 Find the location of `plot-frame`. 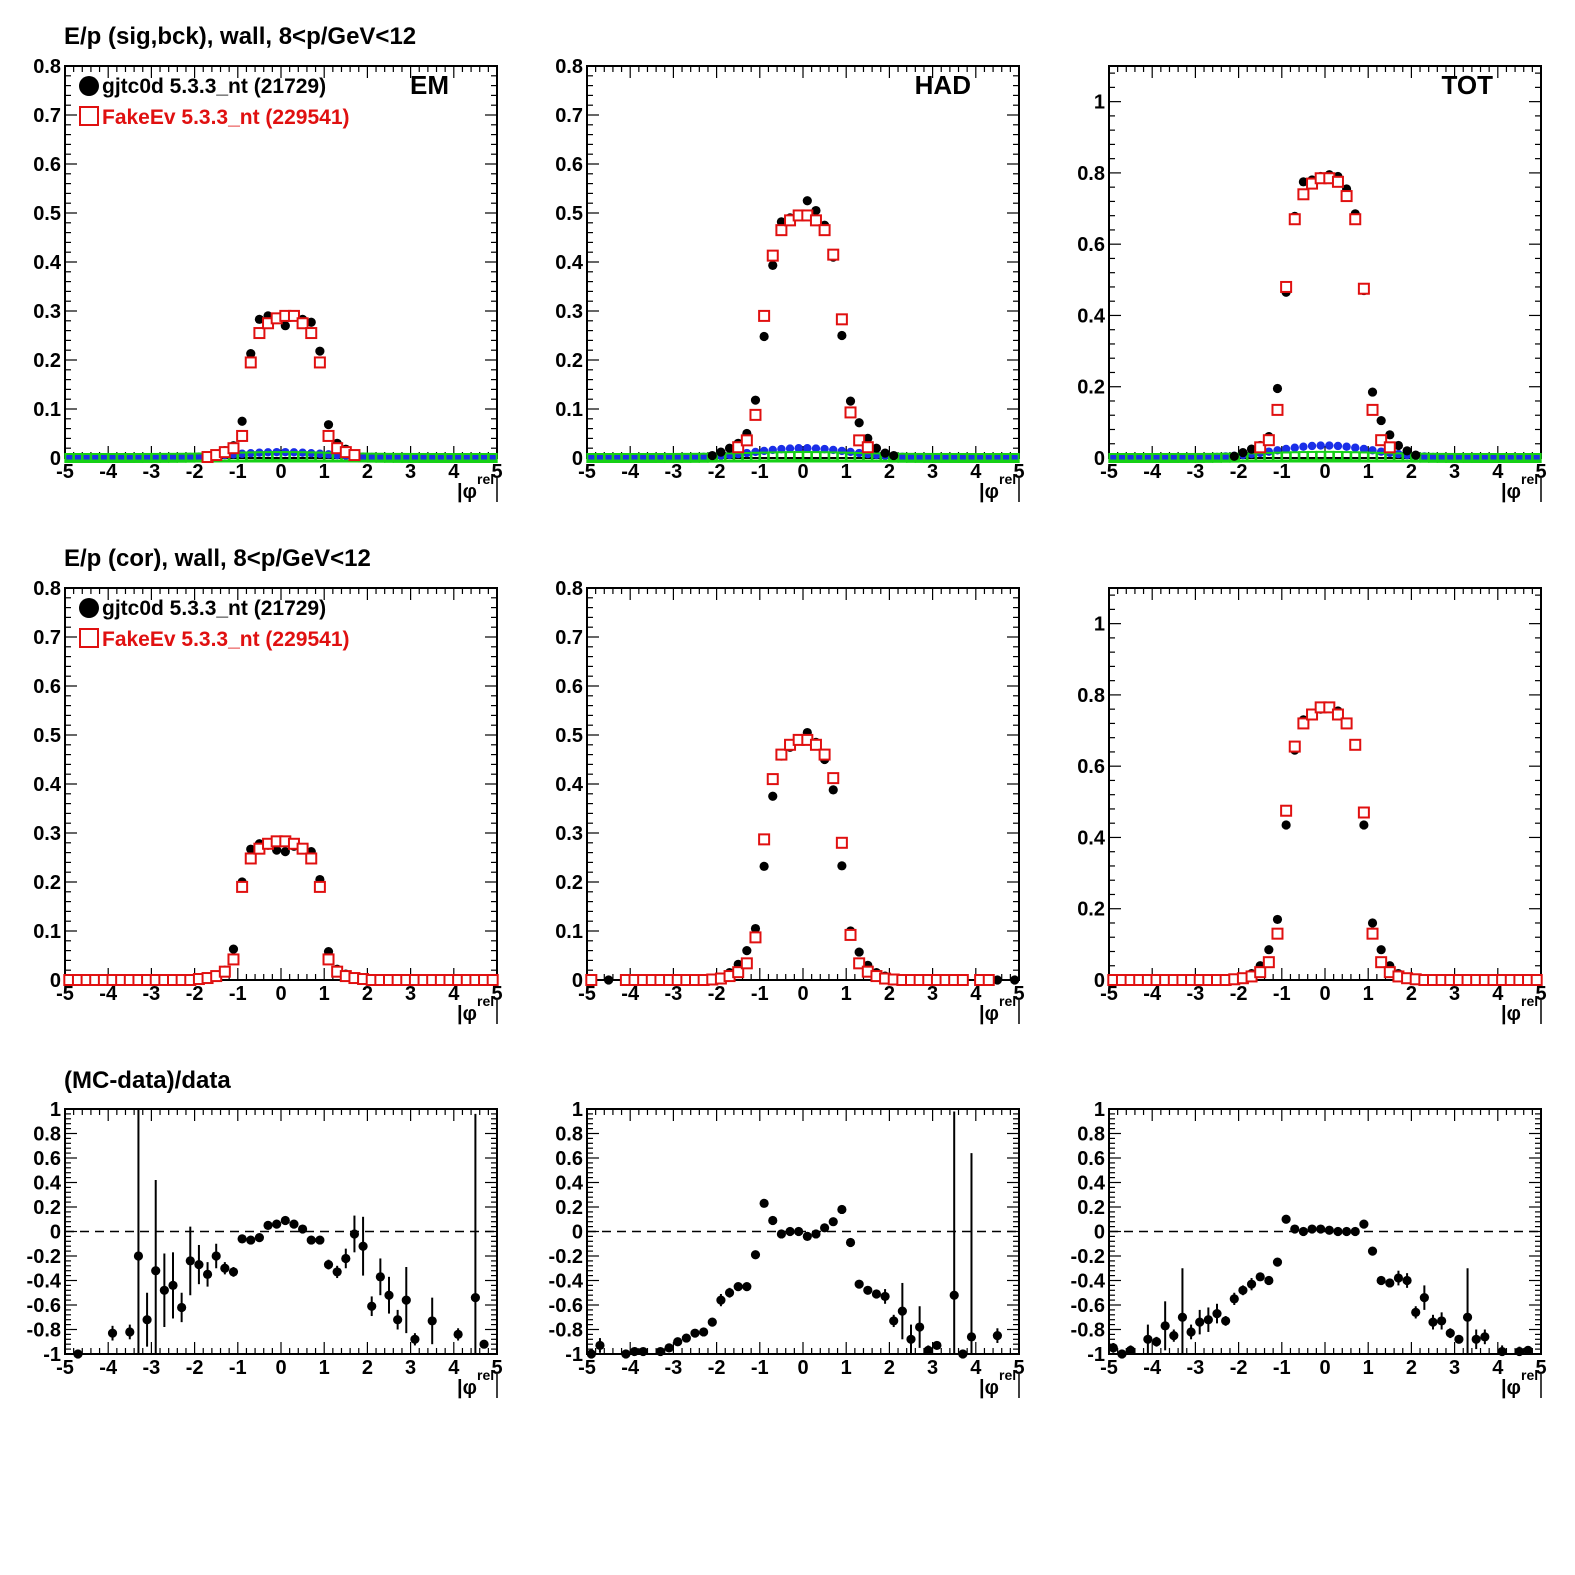

plot-frame is located at coordinates (803, 262).